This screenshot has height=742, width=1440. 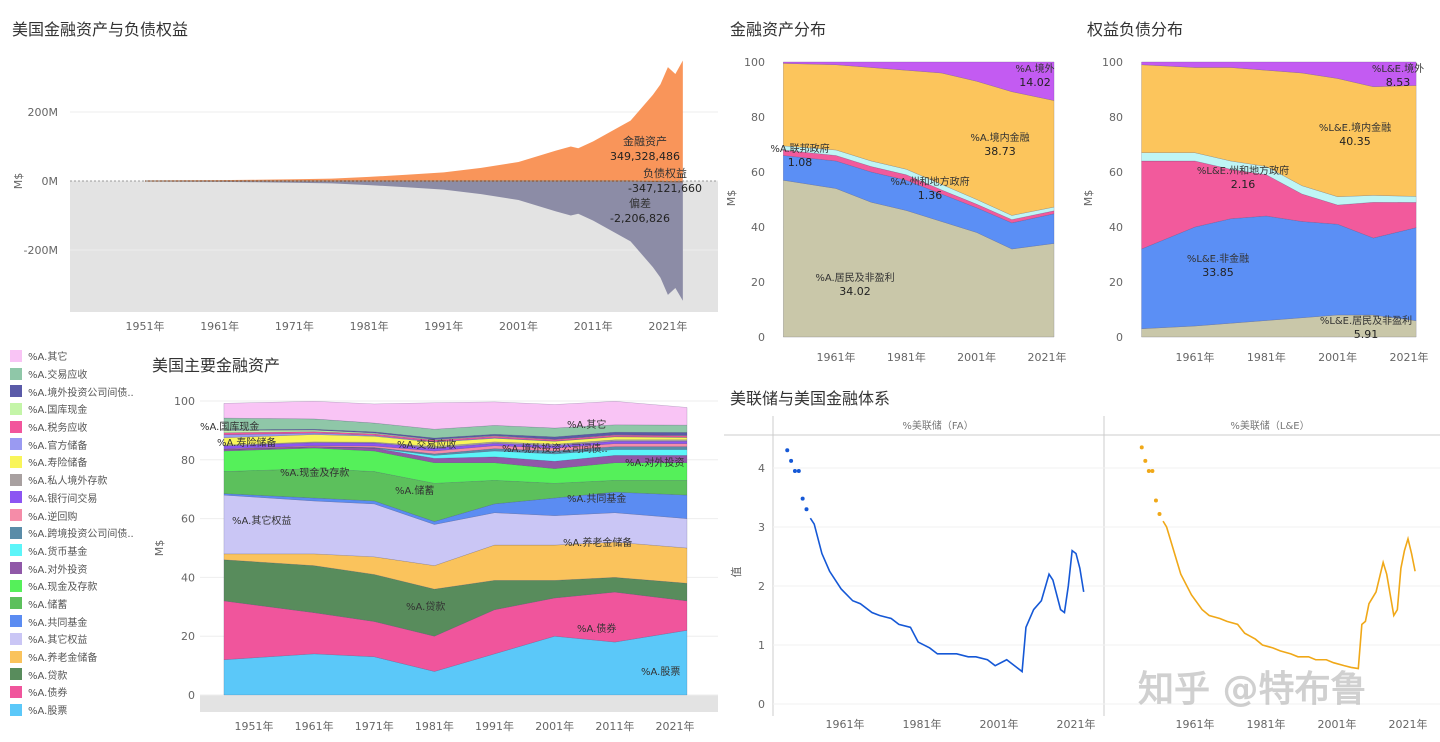 I want to click on c3-series-label: %L&E.境内金融, so click(x=1355, y=127).